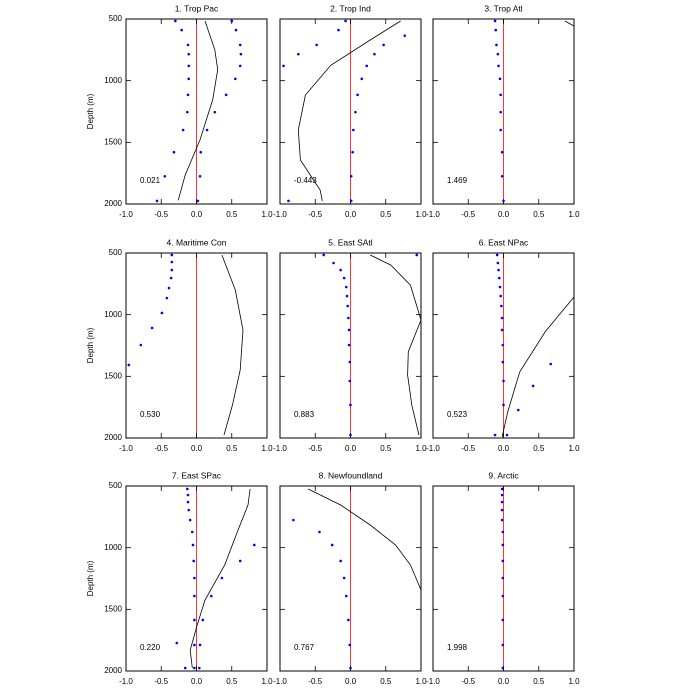  What do you see at coordinates (113, 141) in the screenshot?
I see `y-tick-label: 1500` at bounding box center [113, 141].